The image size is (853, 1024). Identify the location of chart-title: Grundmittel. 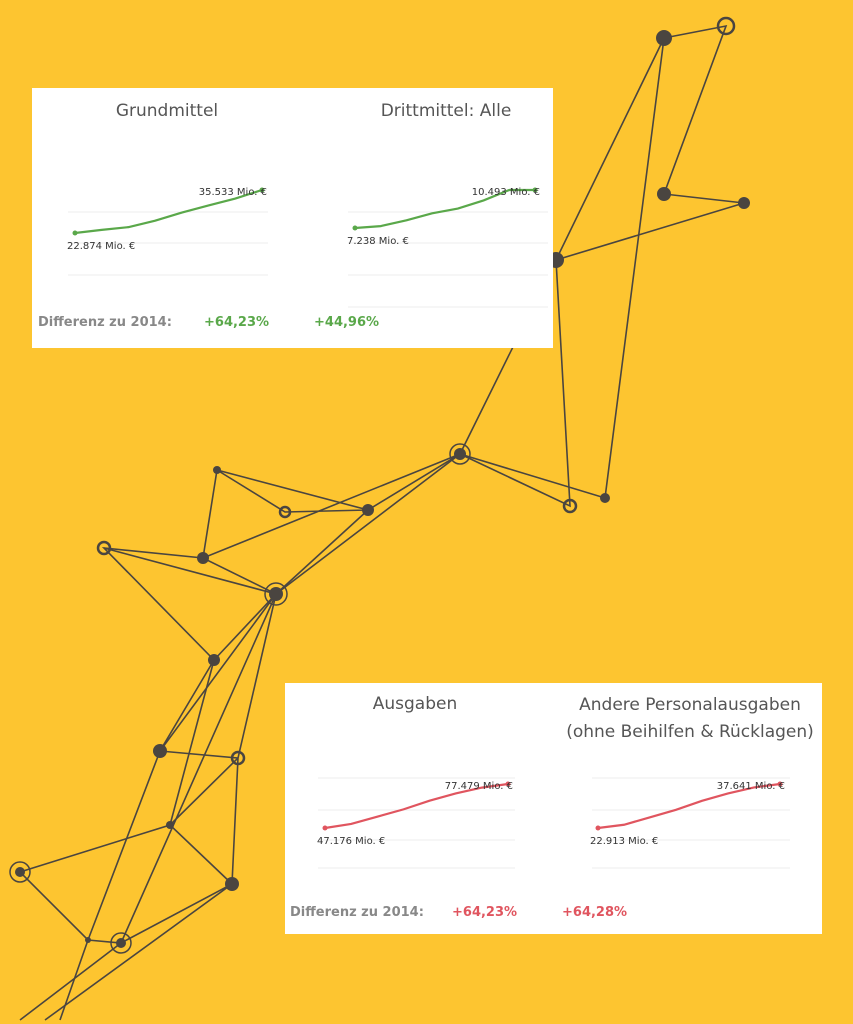
(167, 111).